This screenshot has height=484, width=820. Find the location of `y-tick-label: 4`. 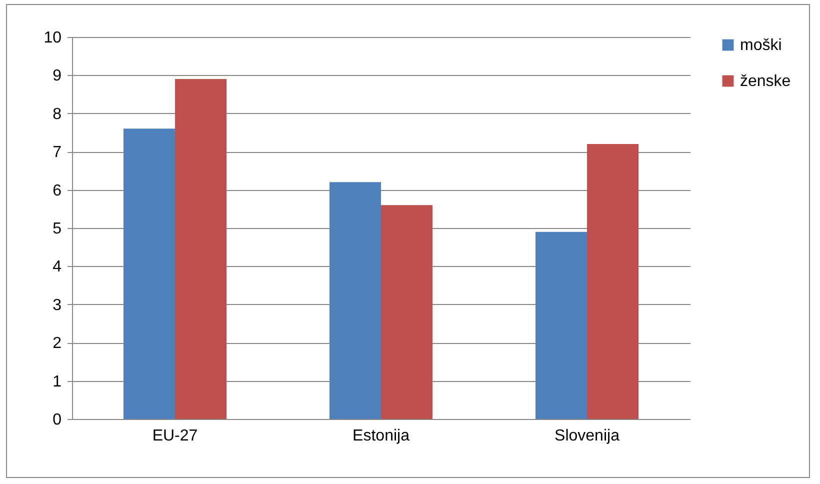

y-tick-label: 4 is located at coordinates (57, 267).